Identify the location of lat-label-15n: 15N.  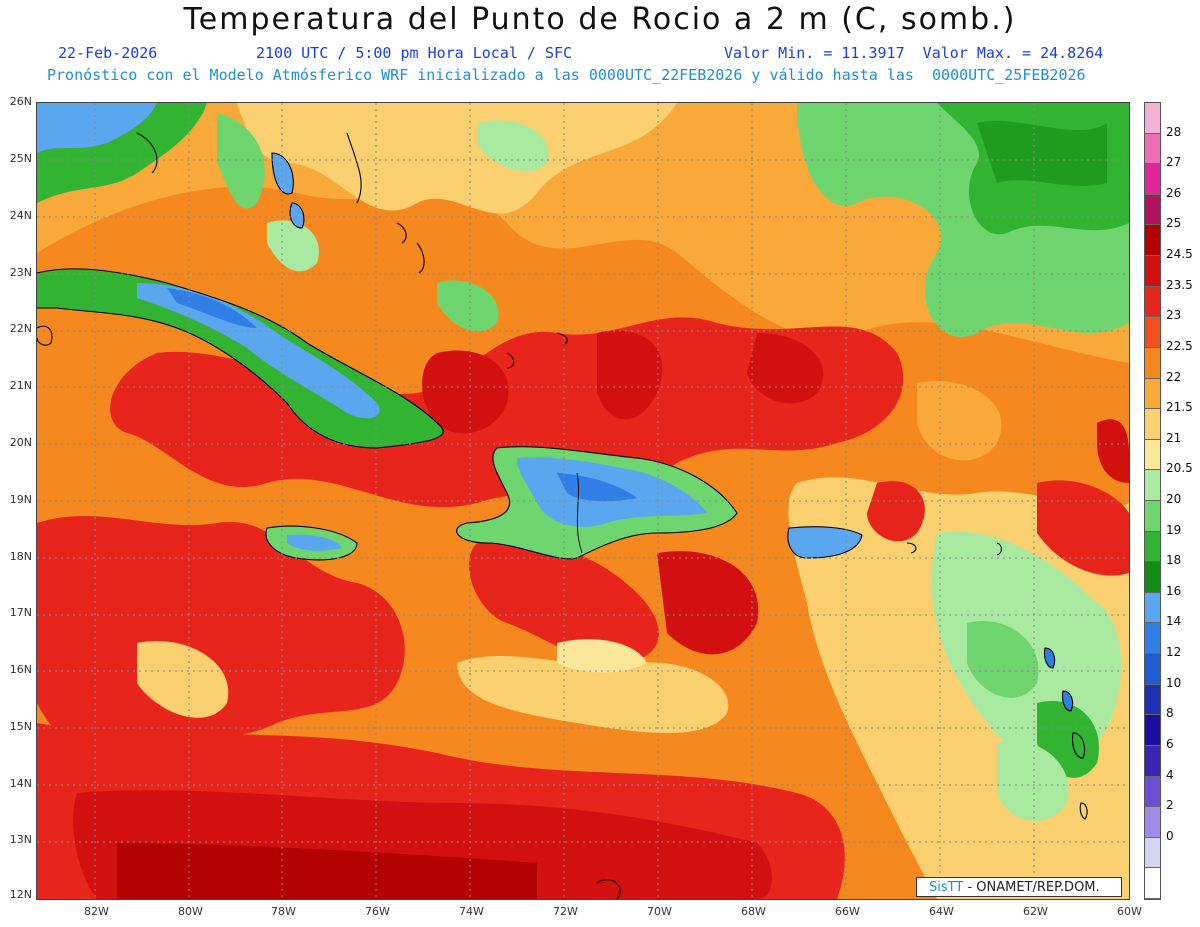
(20, 726).